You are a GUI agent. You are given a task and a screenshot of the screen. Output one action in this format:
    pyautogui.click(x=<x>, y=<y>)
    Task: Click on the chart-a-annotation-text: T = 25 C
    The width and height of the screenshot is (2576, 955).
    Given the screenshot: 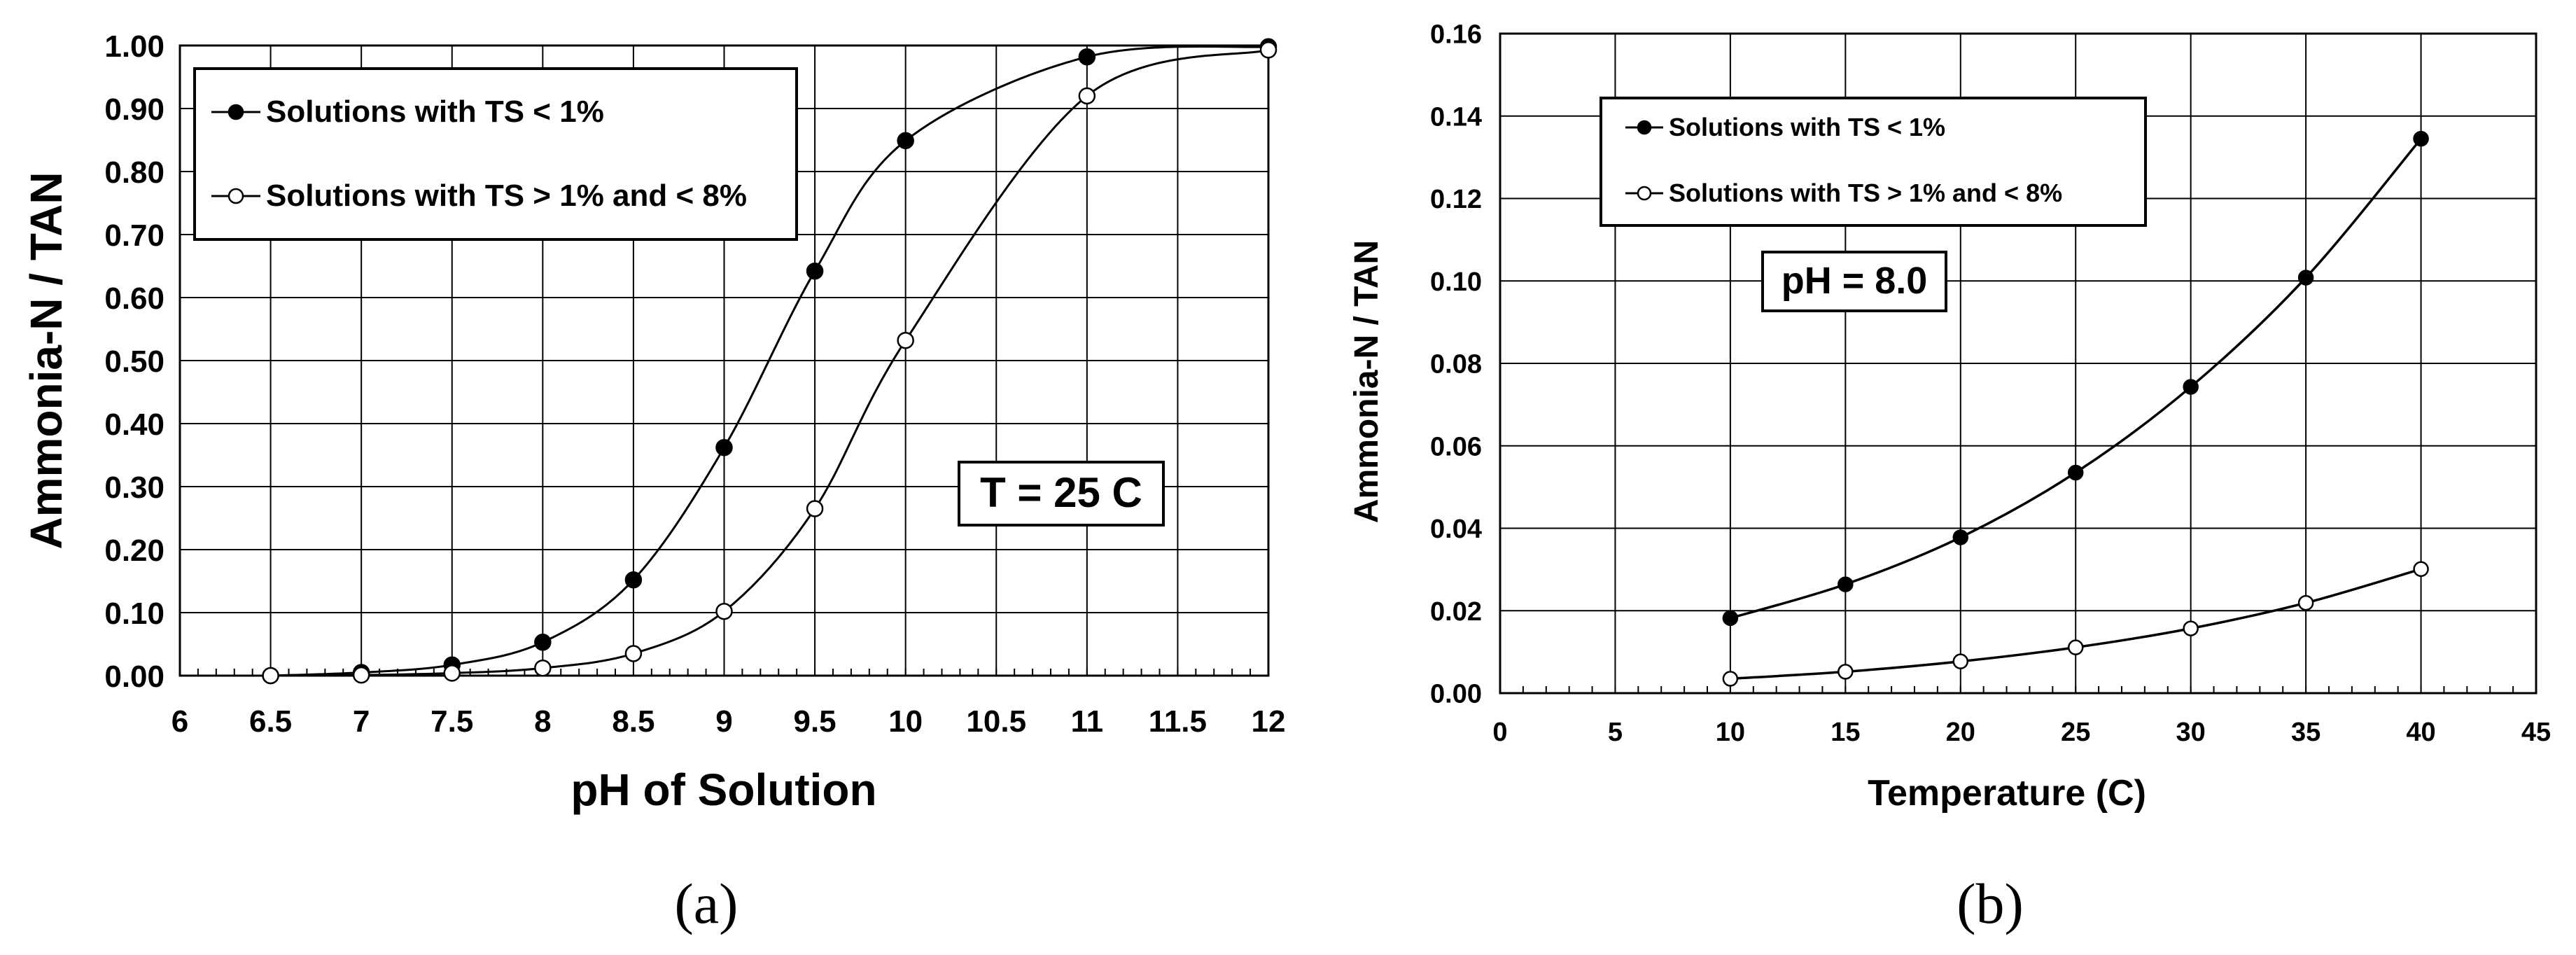 What is the action you would take?
    pyautogui.click(x=1061, y=493)
    